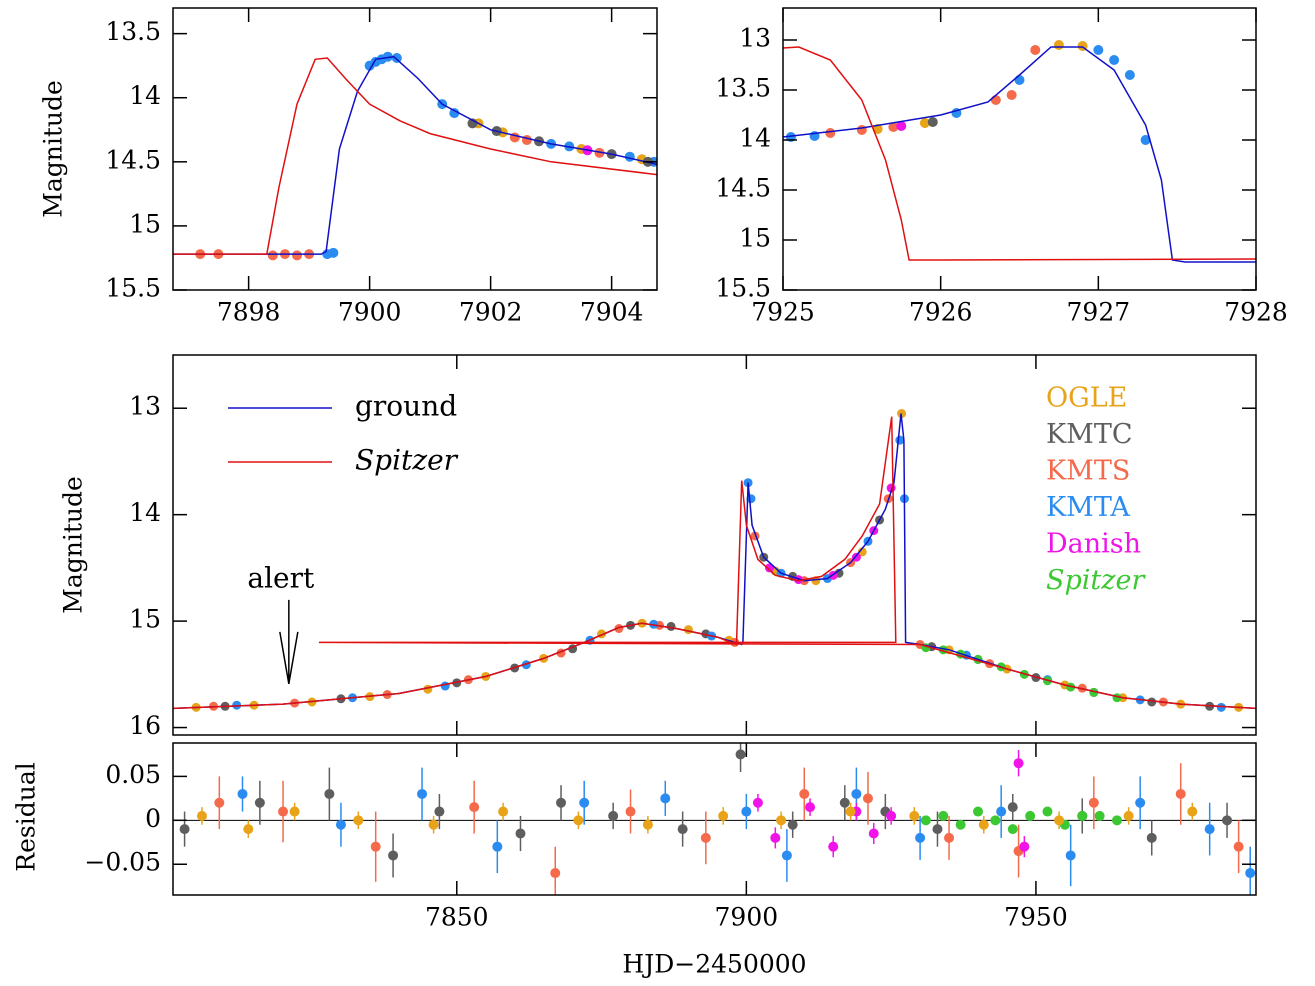 Image resolution: width=1315 pixels, height=986 pixels. Describe the element at coordinates (1256, 312) in the screenshot. I see `x-tick-label: 7928` at that location.